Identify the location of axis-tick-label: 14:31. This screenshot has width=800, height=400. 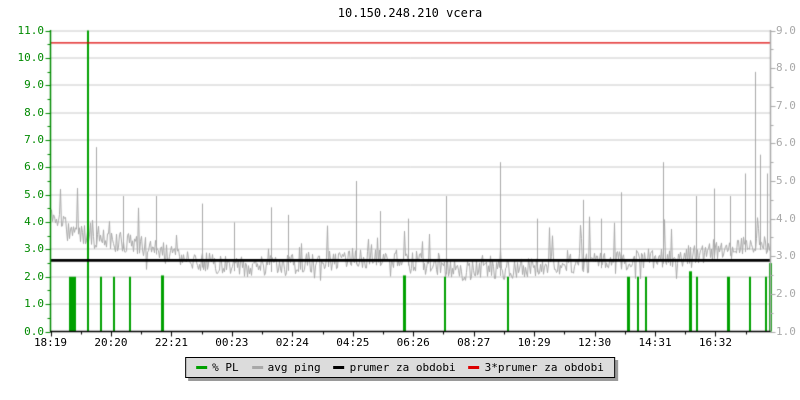
(655, 342).